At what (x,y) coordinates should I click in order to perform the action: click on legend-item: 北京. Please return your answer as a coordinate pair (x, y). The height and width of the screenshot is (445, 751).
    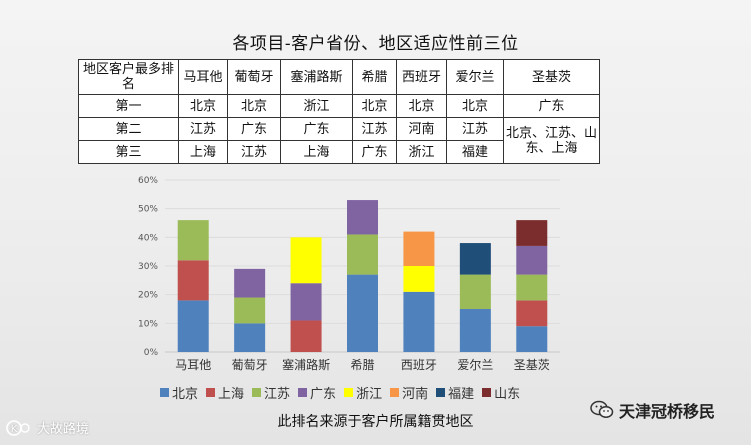
    Looking at the image, I should click on (179, 392).